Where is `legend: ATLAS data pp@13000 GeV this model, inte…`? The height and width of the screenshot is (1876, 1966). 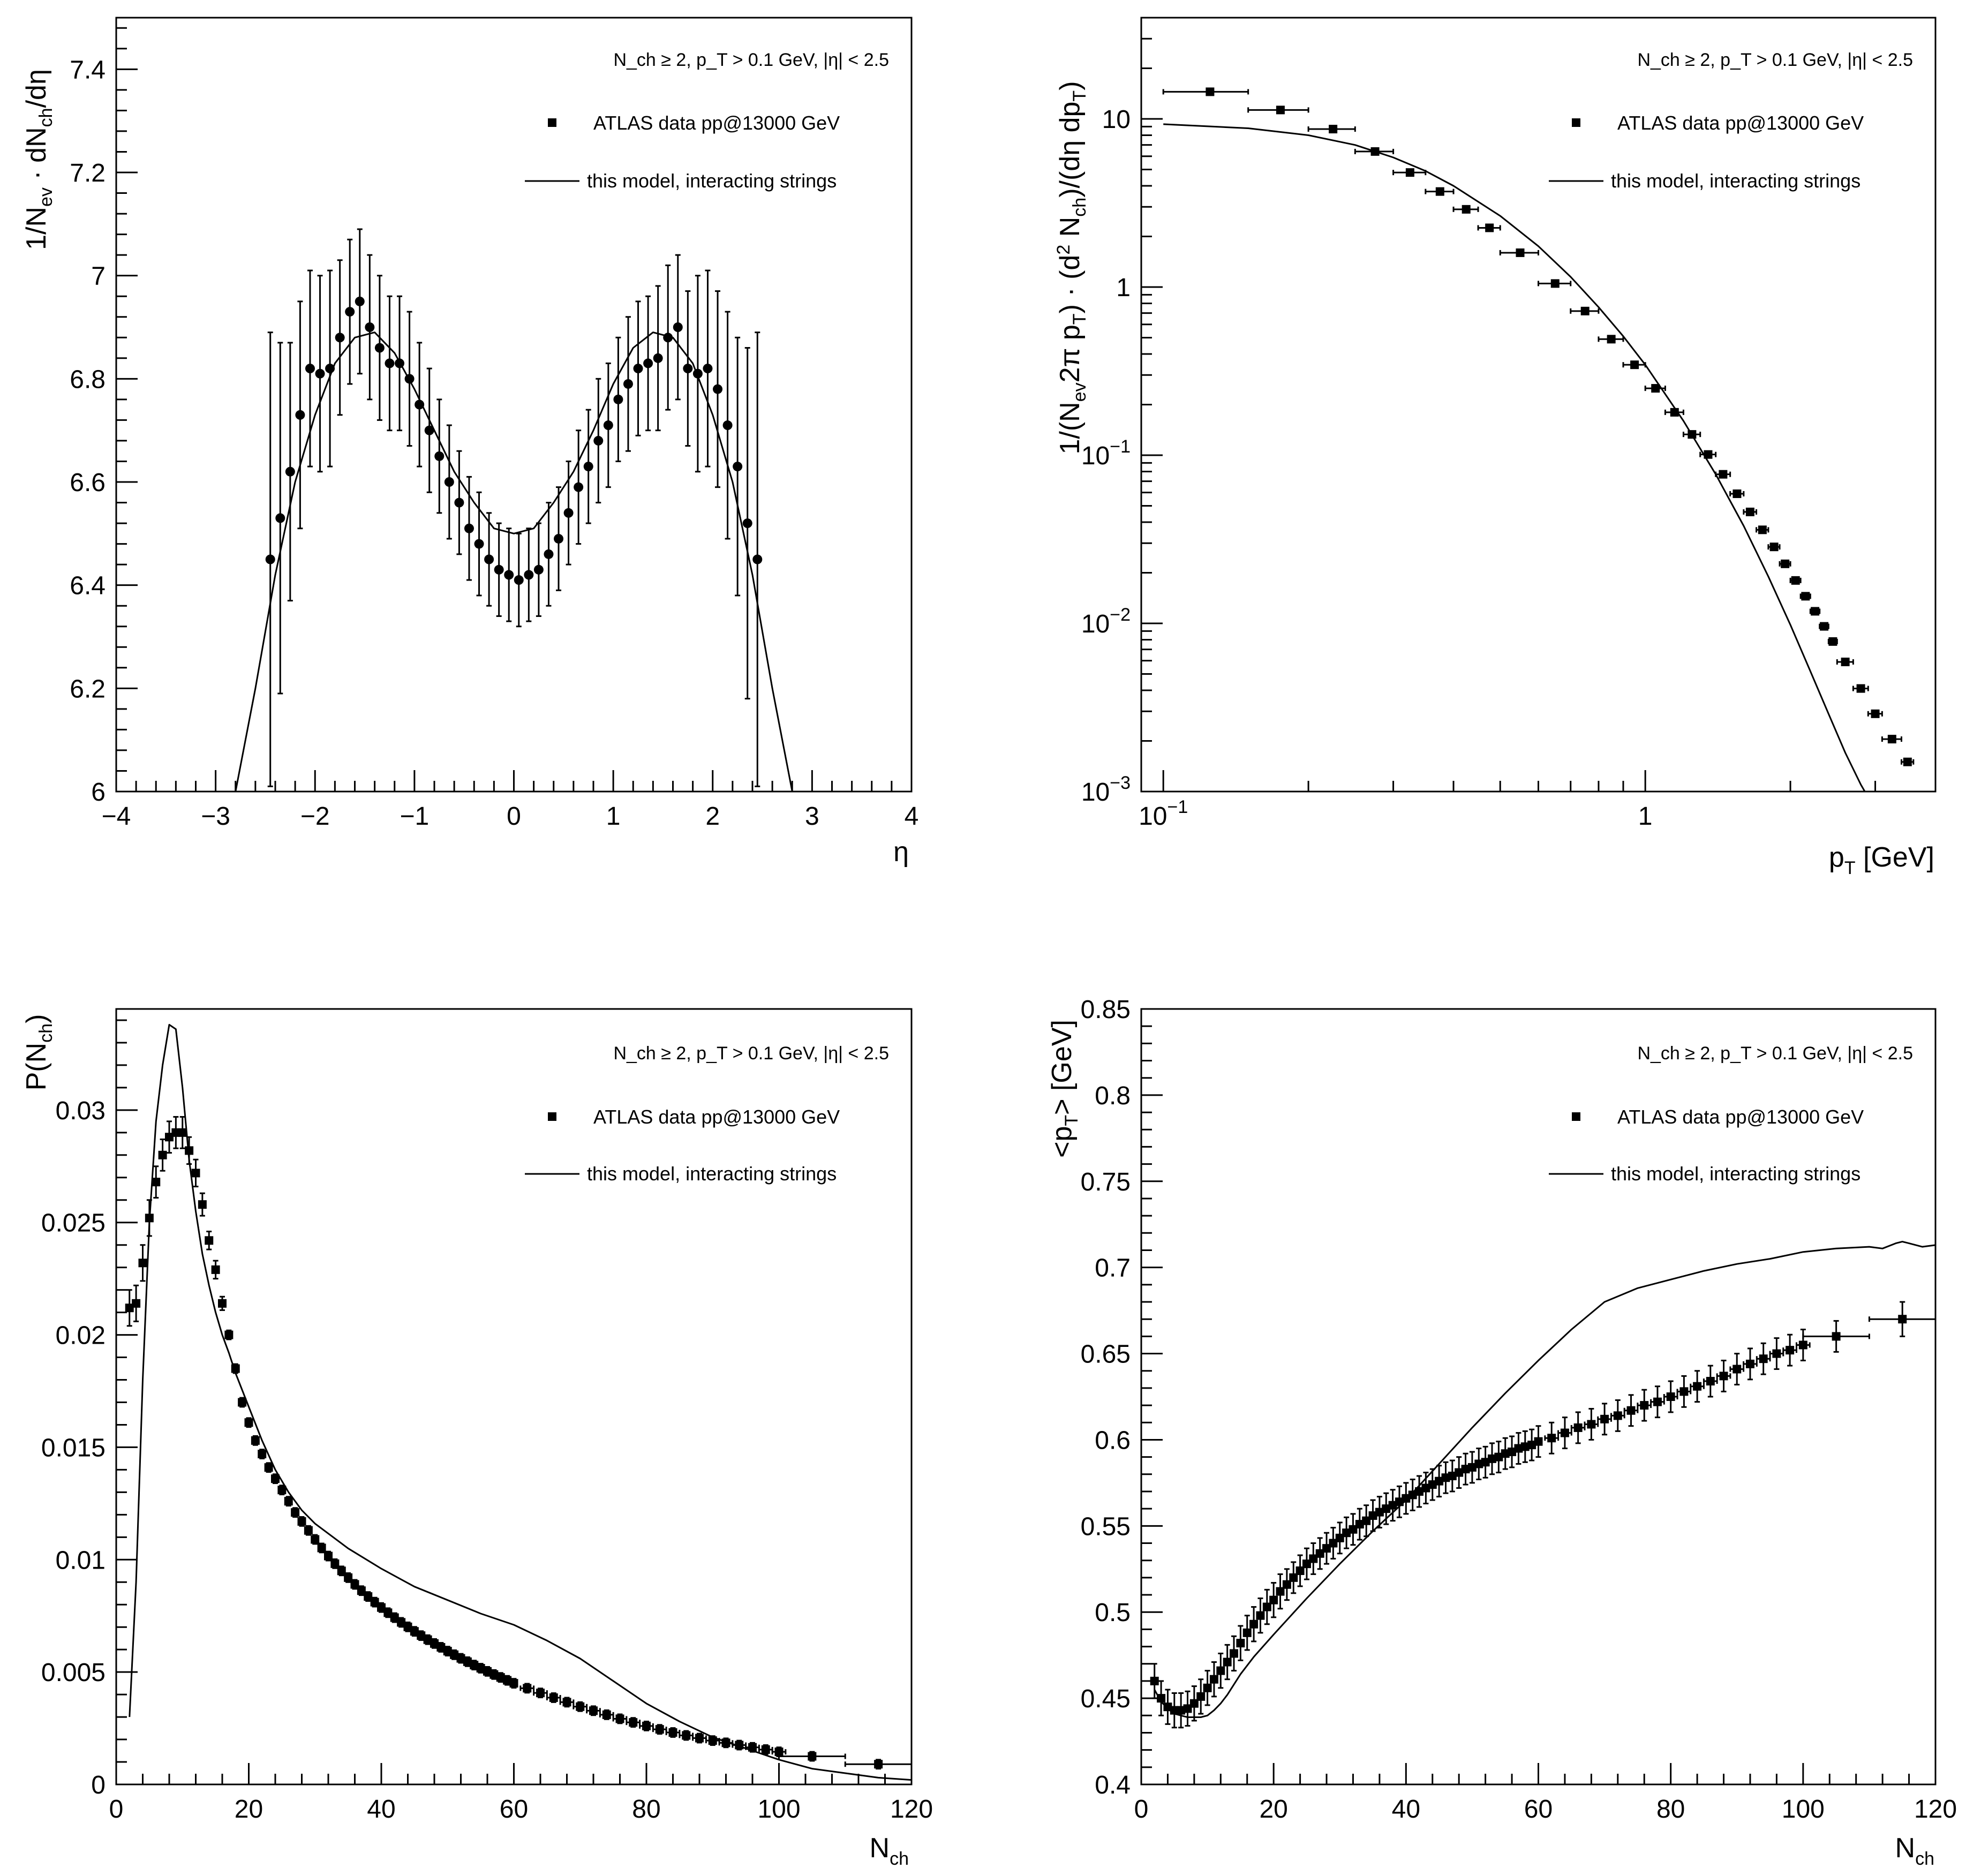
legend: ATLAS data pp@13000 GeV this model, inte… is located at coordinates (682, 152).